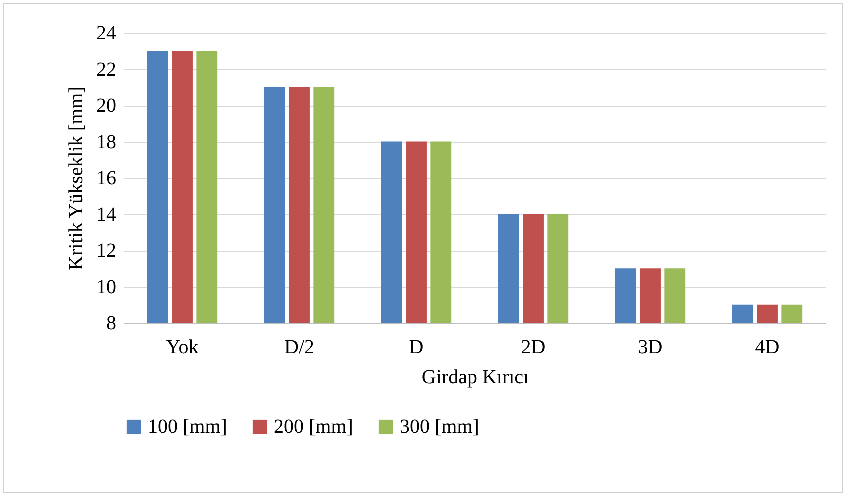  What do you see at coordinates (533, 347) in the screenshot?
I see `x-tick-label: 2D` at bounding box center [533, 347].